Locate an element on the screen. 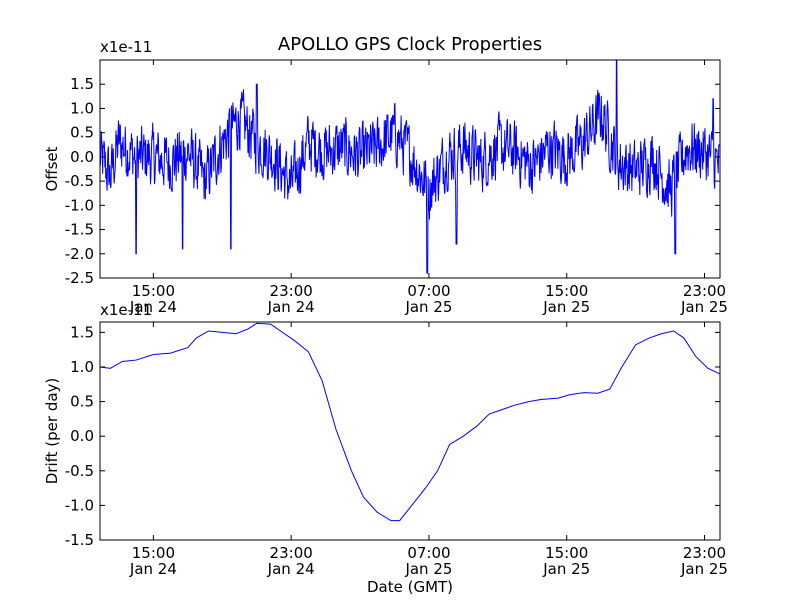  chart-title: APOLLO GPS Clock Properties is located at coordinates (410, 44).